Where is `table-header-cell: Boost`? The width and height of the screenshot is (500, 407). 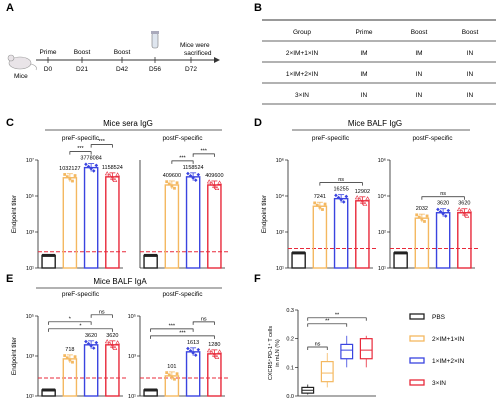 table-header-cell: Boost is located at coordinates (470, 32).